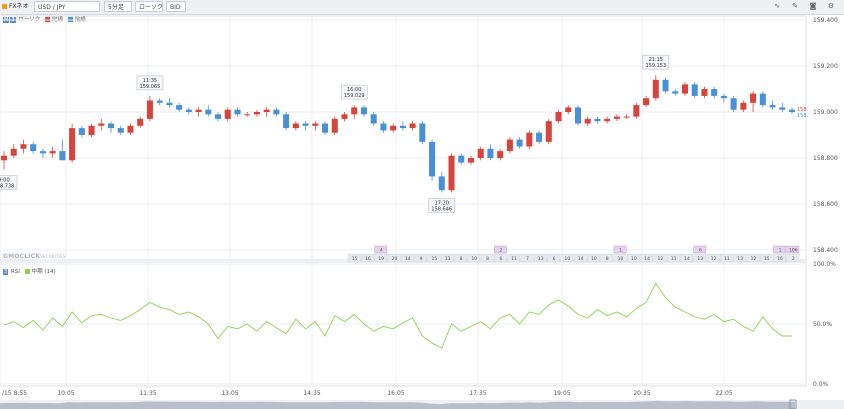 This screenshot has width=844, height=409. I want to click on symbol-select: USD / JPY, so click(67, 6).